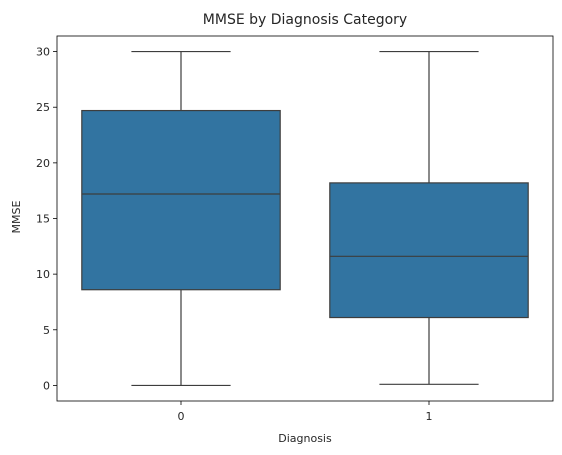  What do you see at coordinates (429, 416) in the screenshot?
I see `x-tick-label: 1` at bounding box center [429, 416].